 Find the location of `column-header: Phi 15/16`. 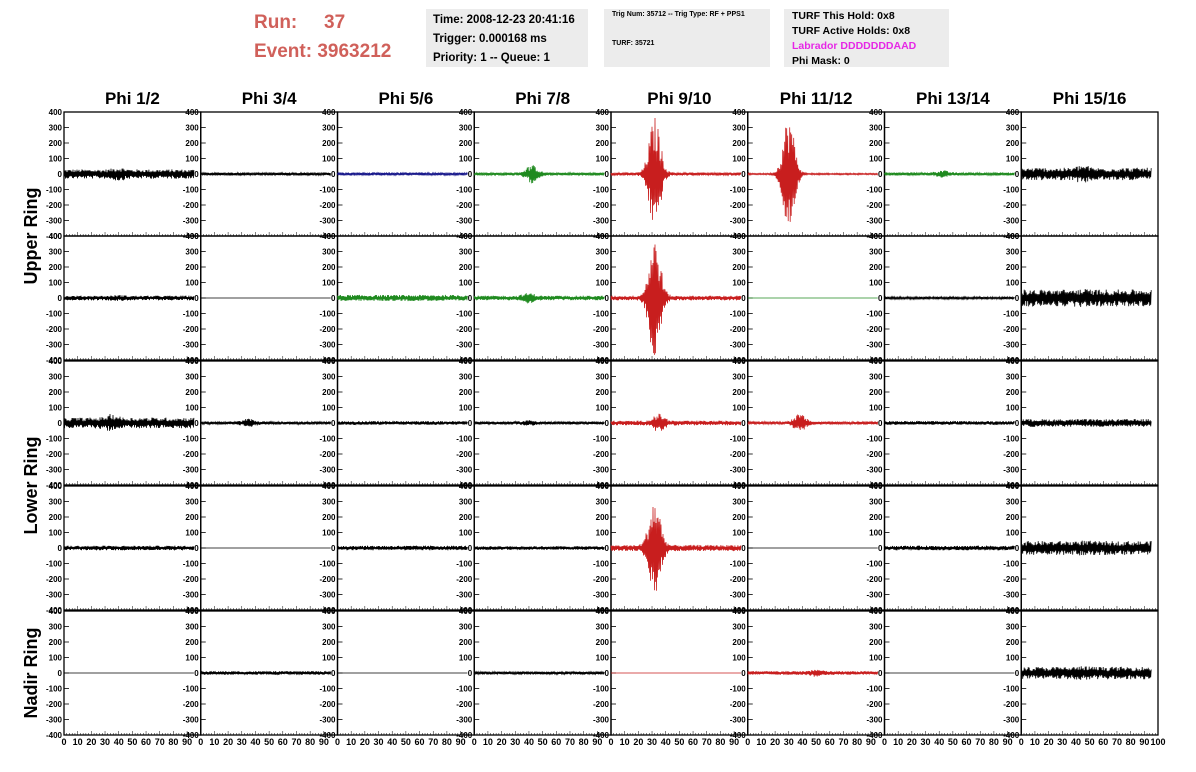

column-header: Phi 15/16 is located at coordinates (1090, 98).